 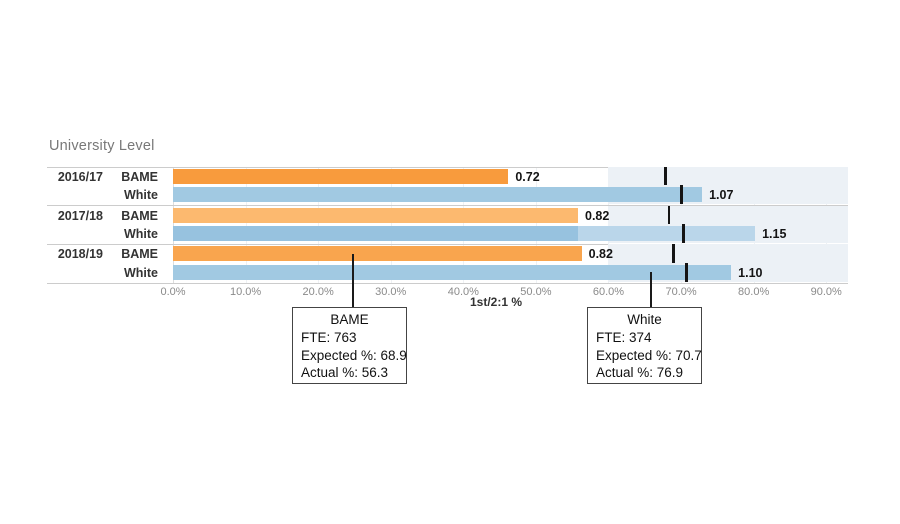 What do you see at coordinates (245, 292) in the screenshot?
I see `x-axis-tick-label: 10.0%` at bounding box center [245, 292].